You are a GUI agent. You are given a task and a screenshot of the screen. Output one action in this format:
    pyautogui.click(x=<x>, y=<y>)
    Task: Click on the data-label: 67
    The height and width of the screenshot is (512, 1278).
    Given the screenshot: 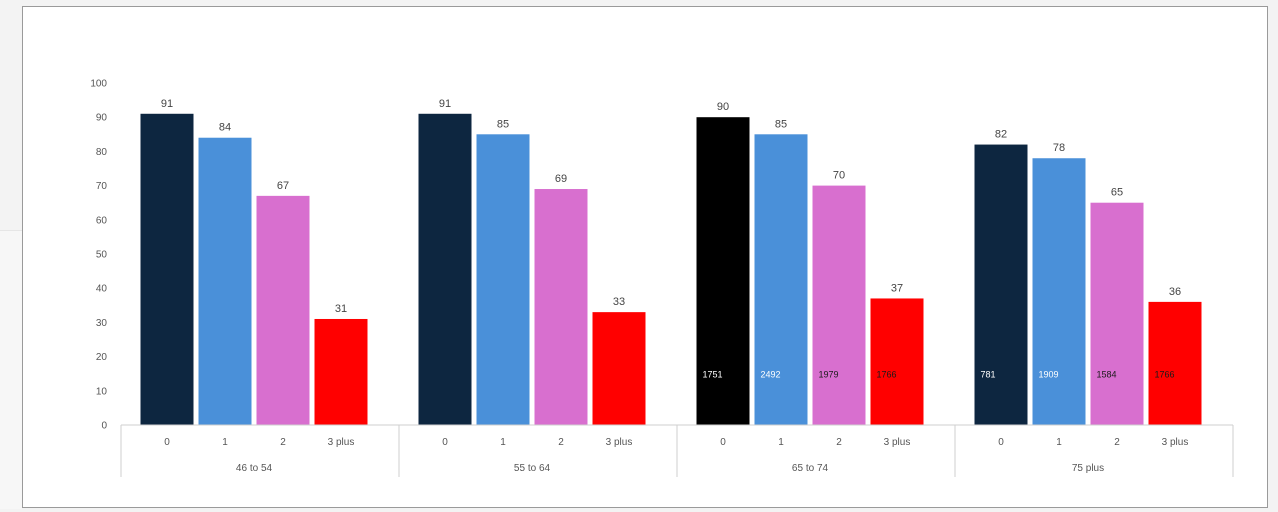 What is the action you would take?
    pyautogui.click(x=283, y=186)
    